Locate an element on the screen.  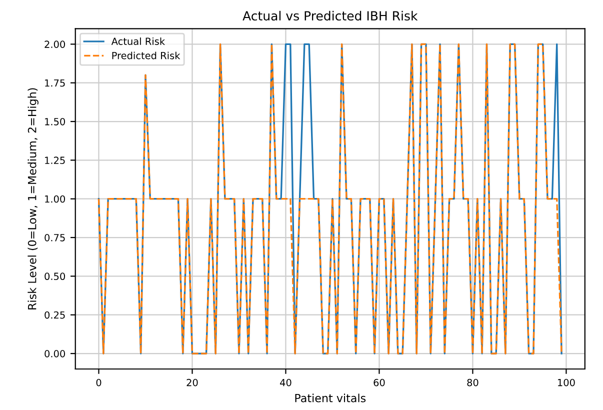
y-tick-label: 1.25 is located at coordinates (55, 160).